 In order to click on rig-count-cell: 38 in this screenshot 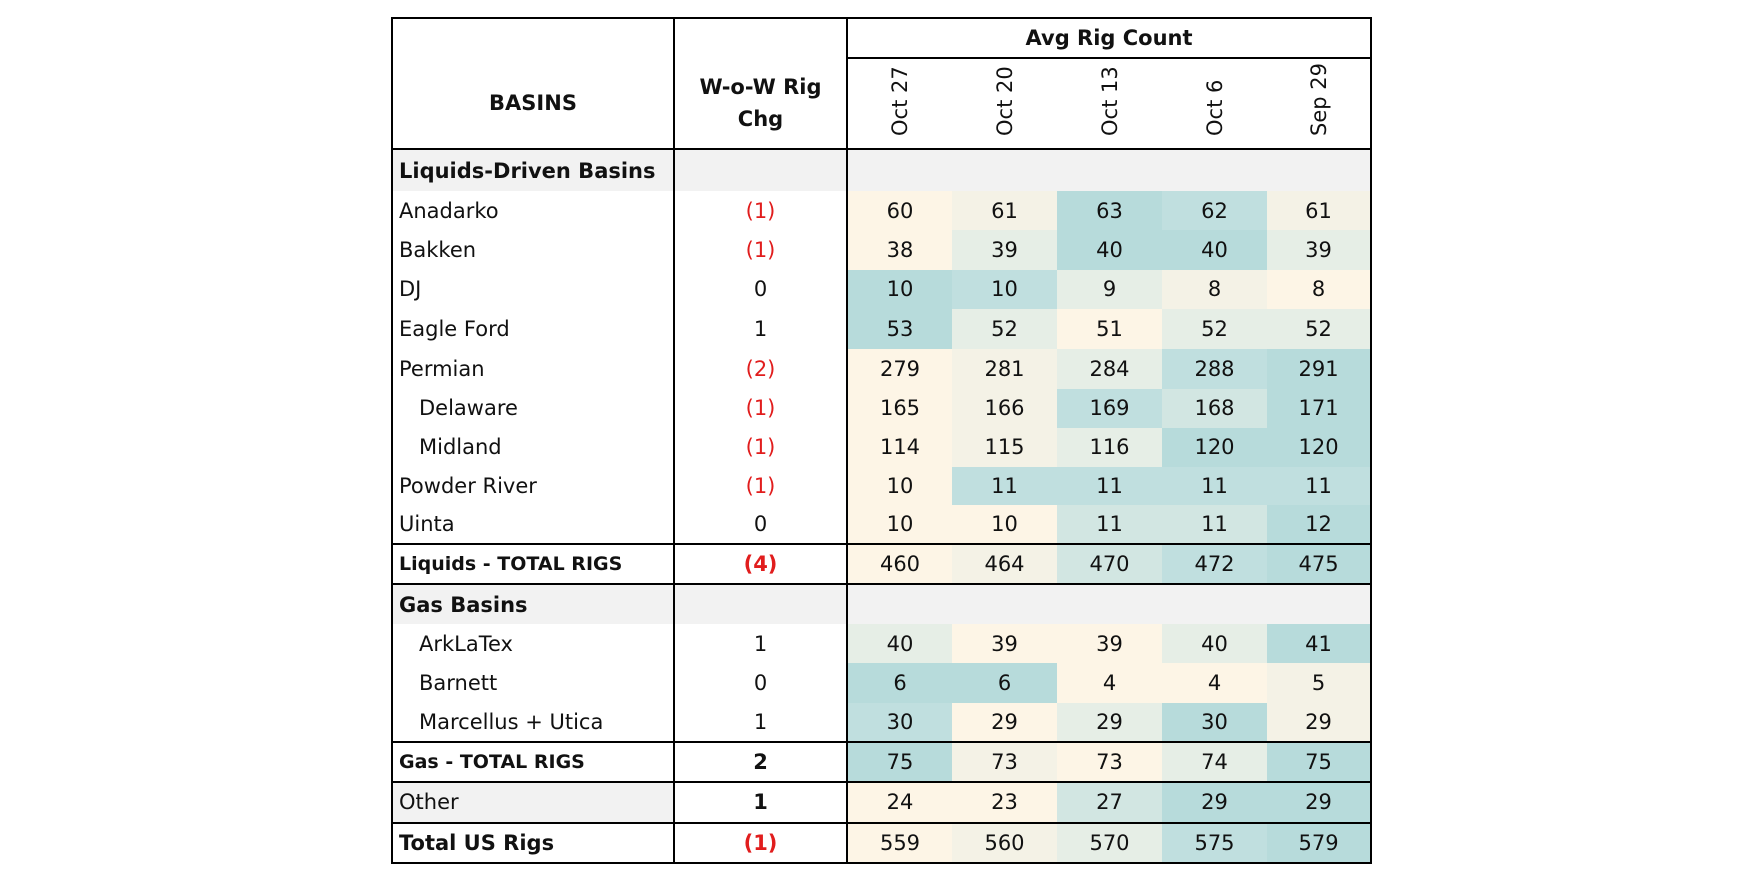, I will do `click(899, 250)`.